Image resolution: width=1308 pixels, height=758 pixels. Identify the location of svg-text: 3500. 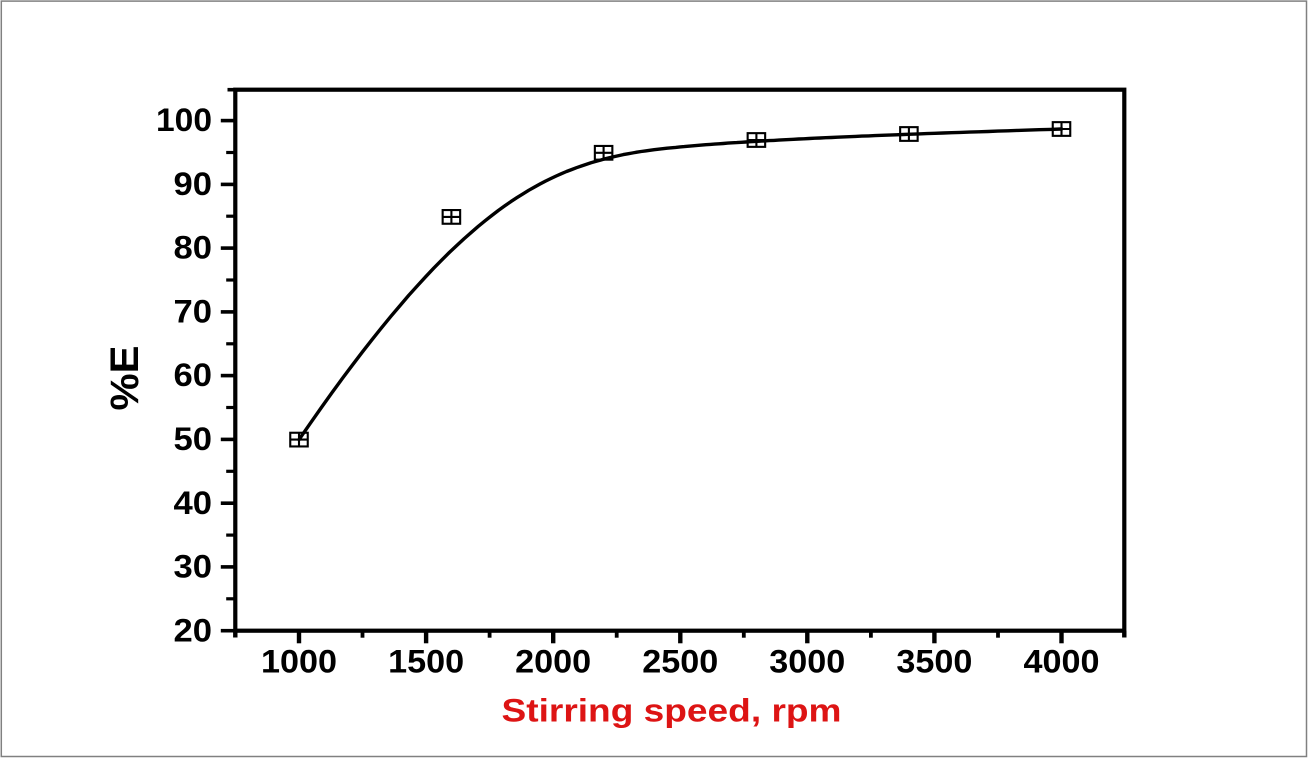
(934, 662).